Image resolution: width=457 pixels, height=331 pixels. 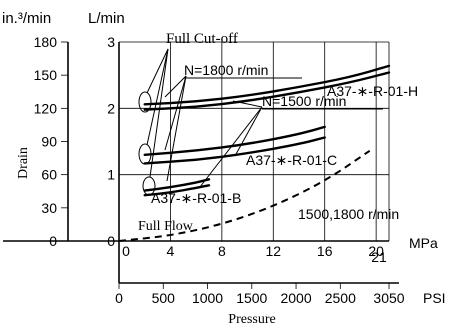 I want to click on x-ticks-psi: 0 500 1000 1500 2000 2500 3050, so click(x=260, y=294).